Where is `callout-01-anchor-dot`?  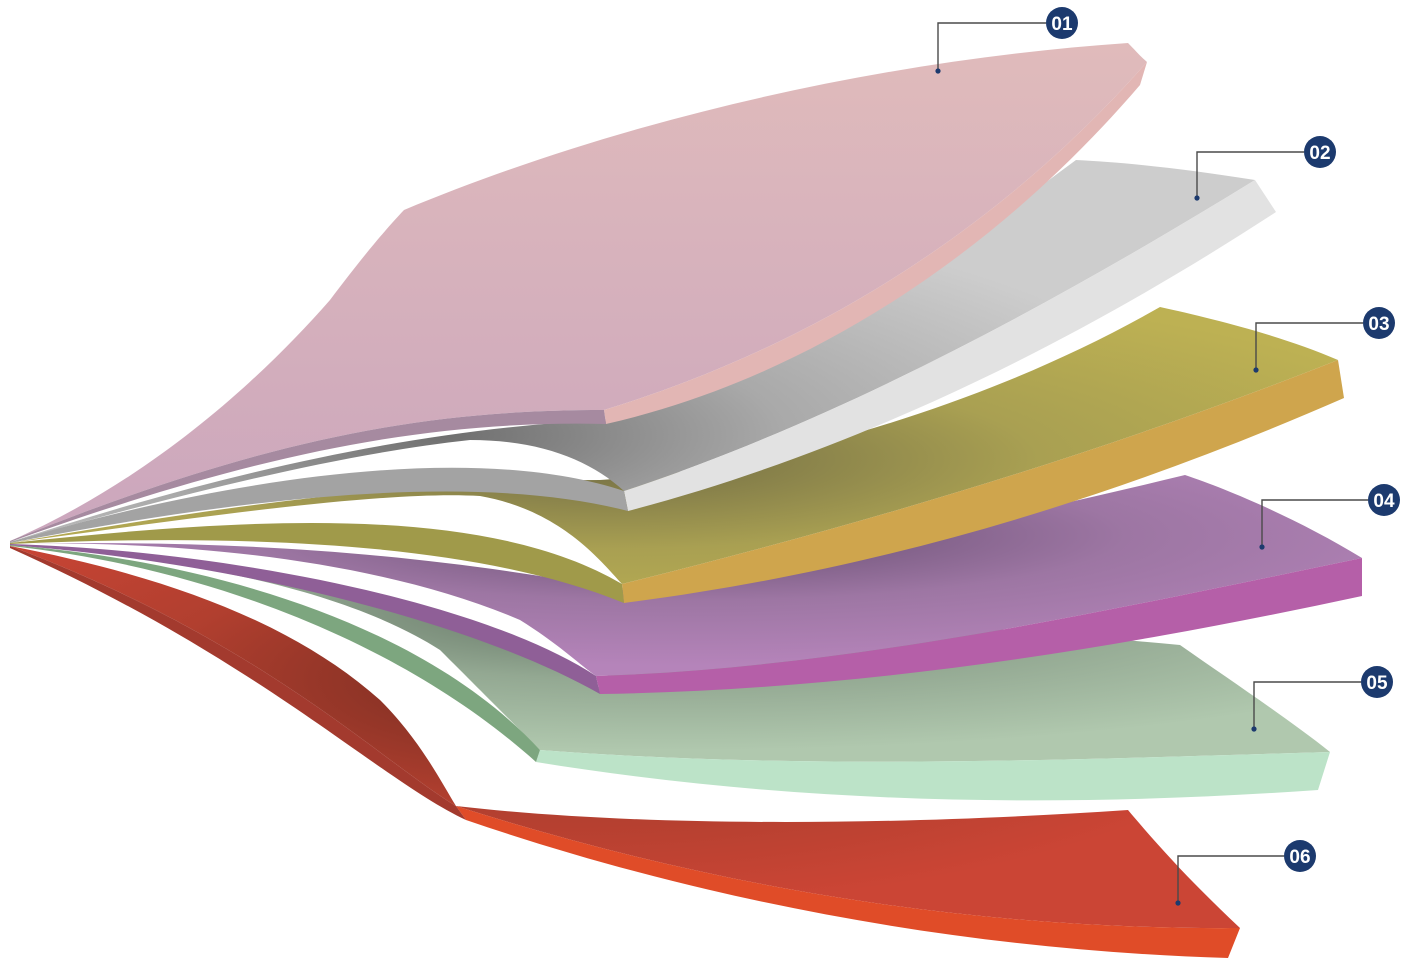 callout-01-anchor-dot is located at coordinates (937, 70).